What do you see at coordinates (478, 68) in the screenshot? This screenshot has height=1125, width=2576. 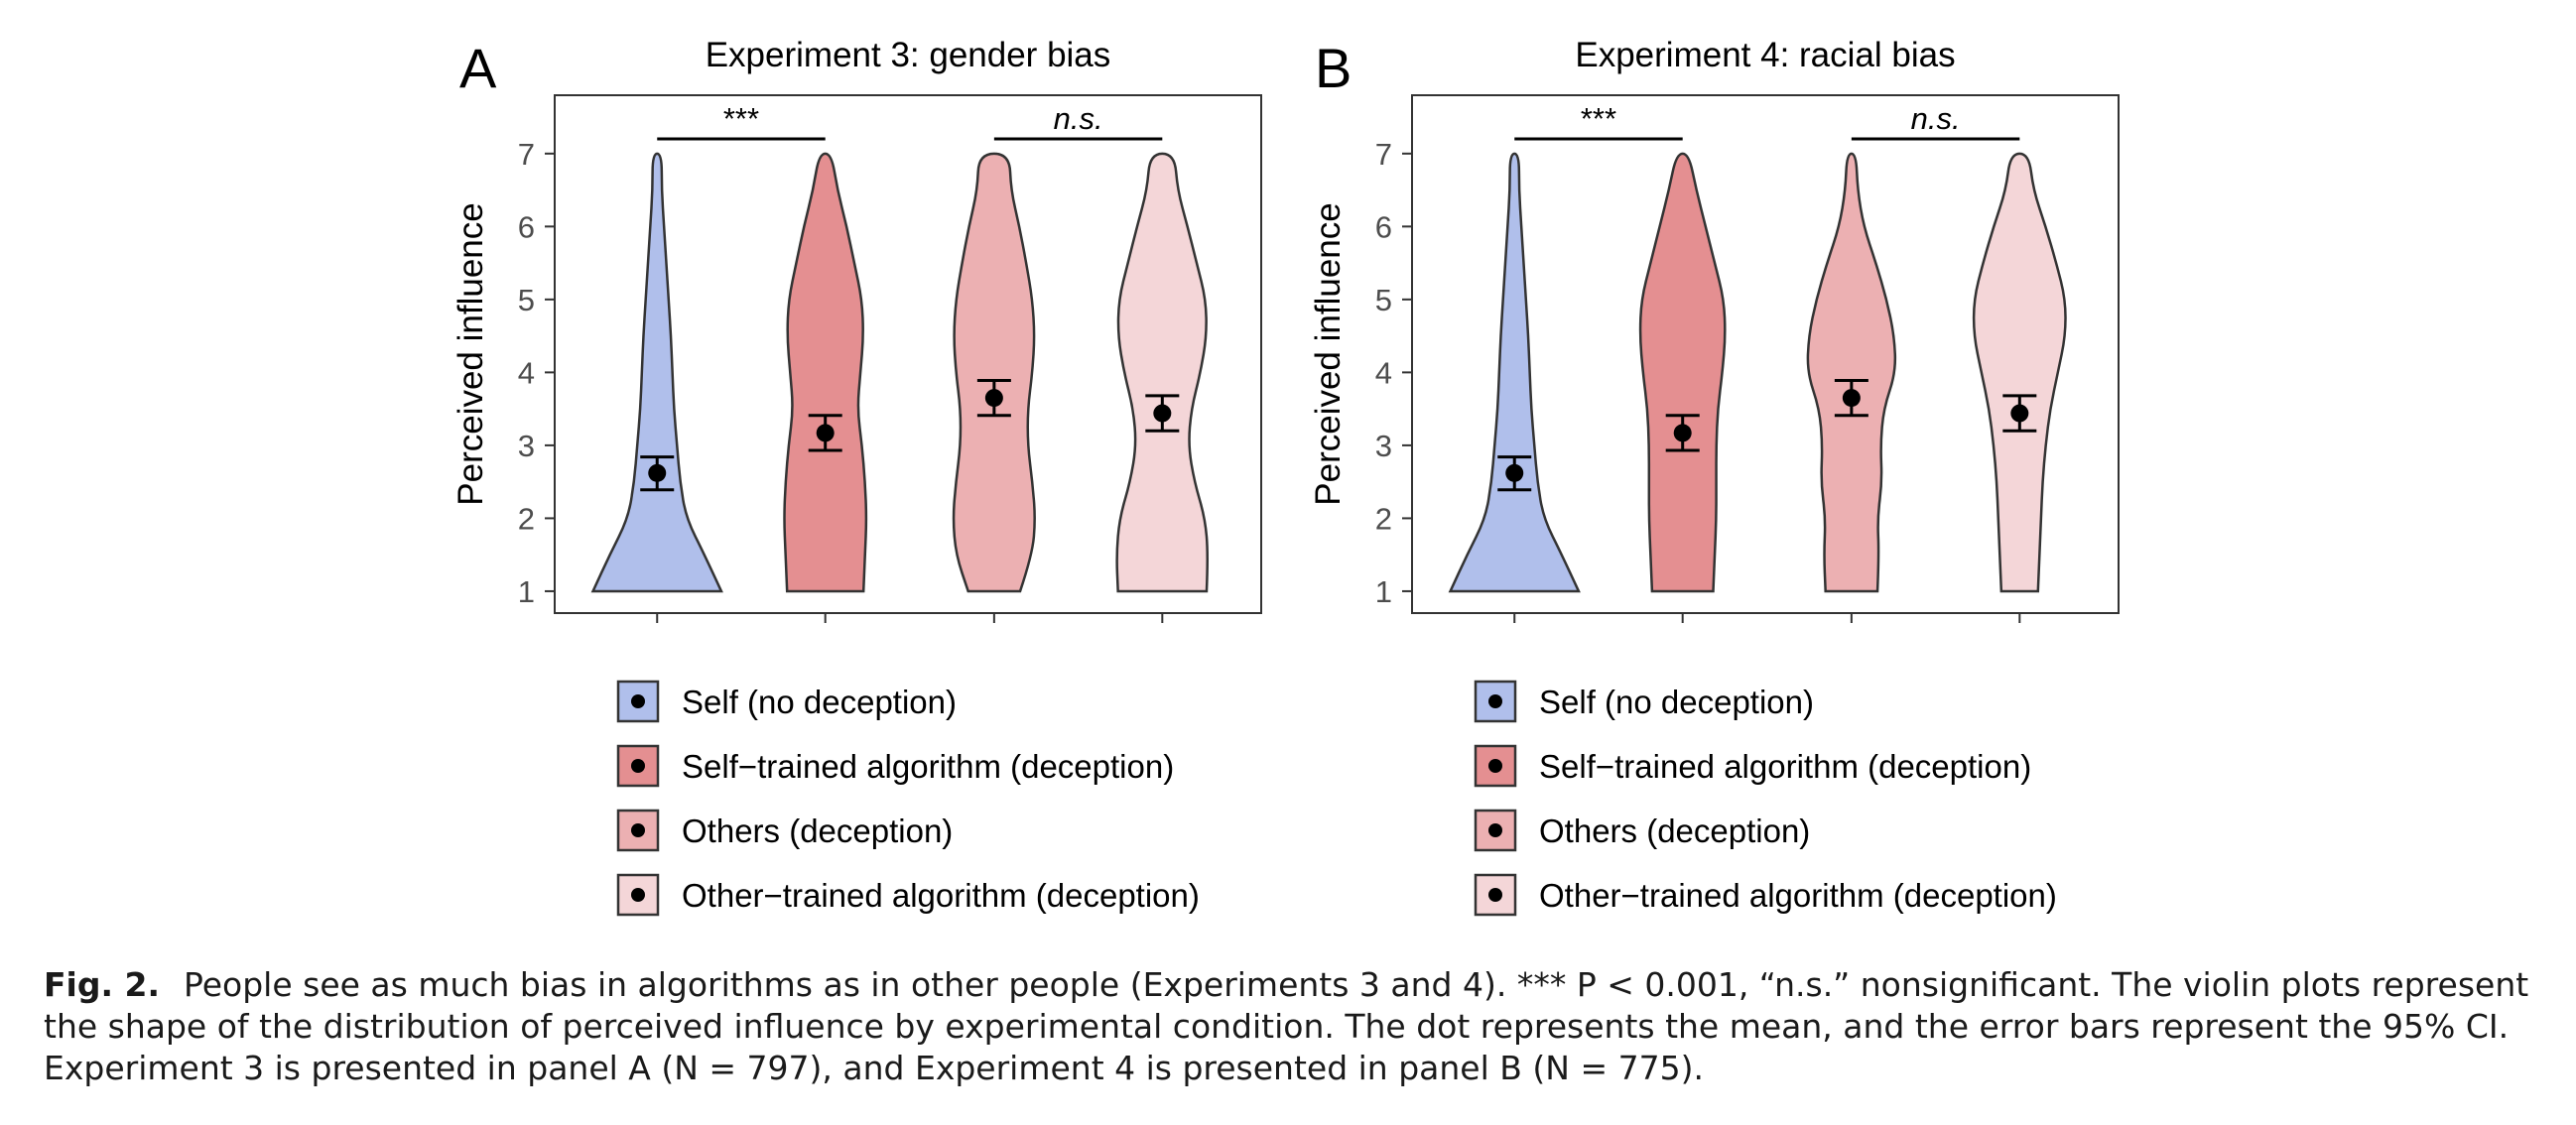 I see `panel-letter: A` at bounding box center [478, 68].